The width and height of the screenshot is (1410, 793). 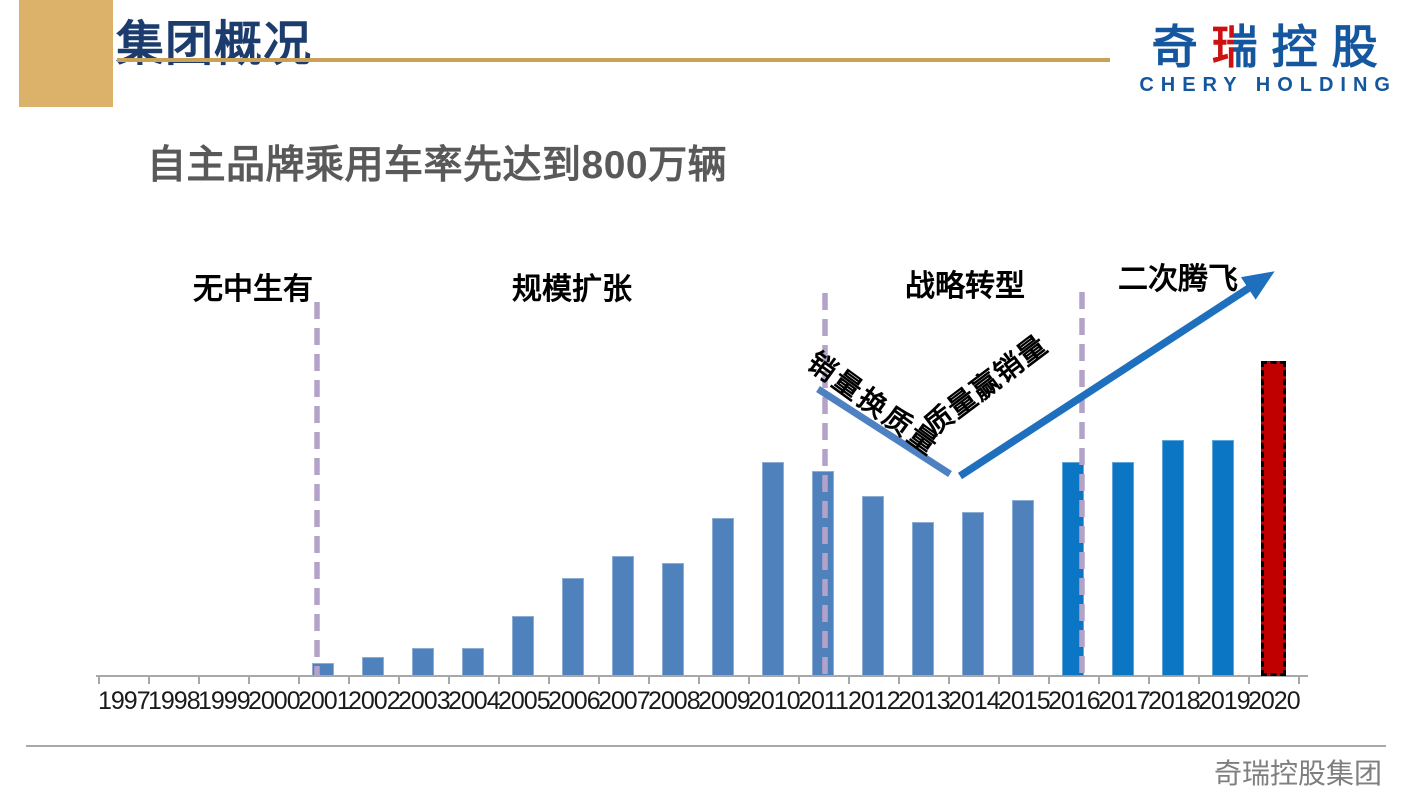 I want to click on x-tick-label-2007: 2007, so click(x=624, y=701).